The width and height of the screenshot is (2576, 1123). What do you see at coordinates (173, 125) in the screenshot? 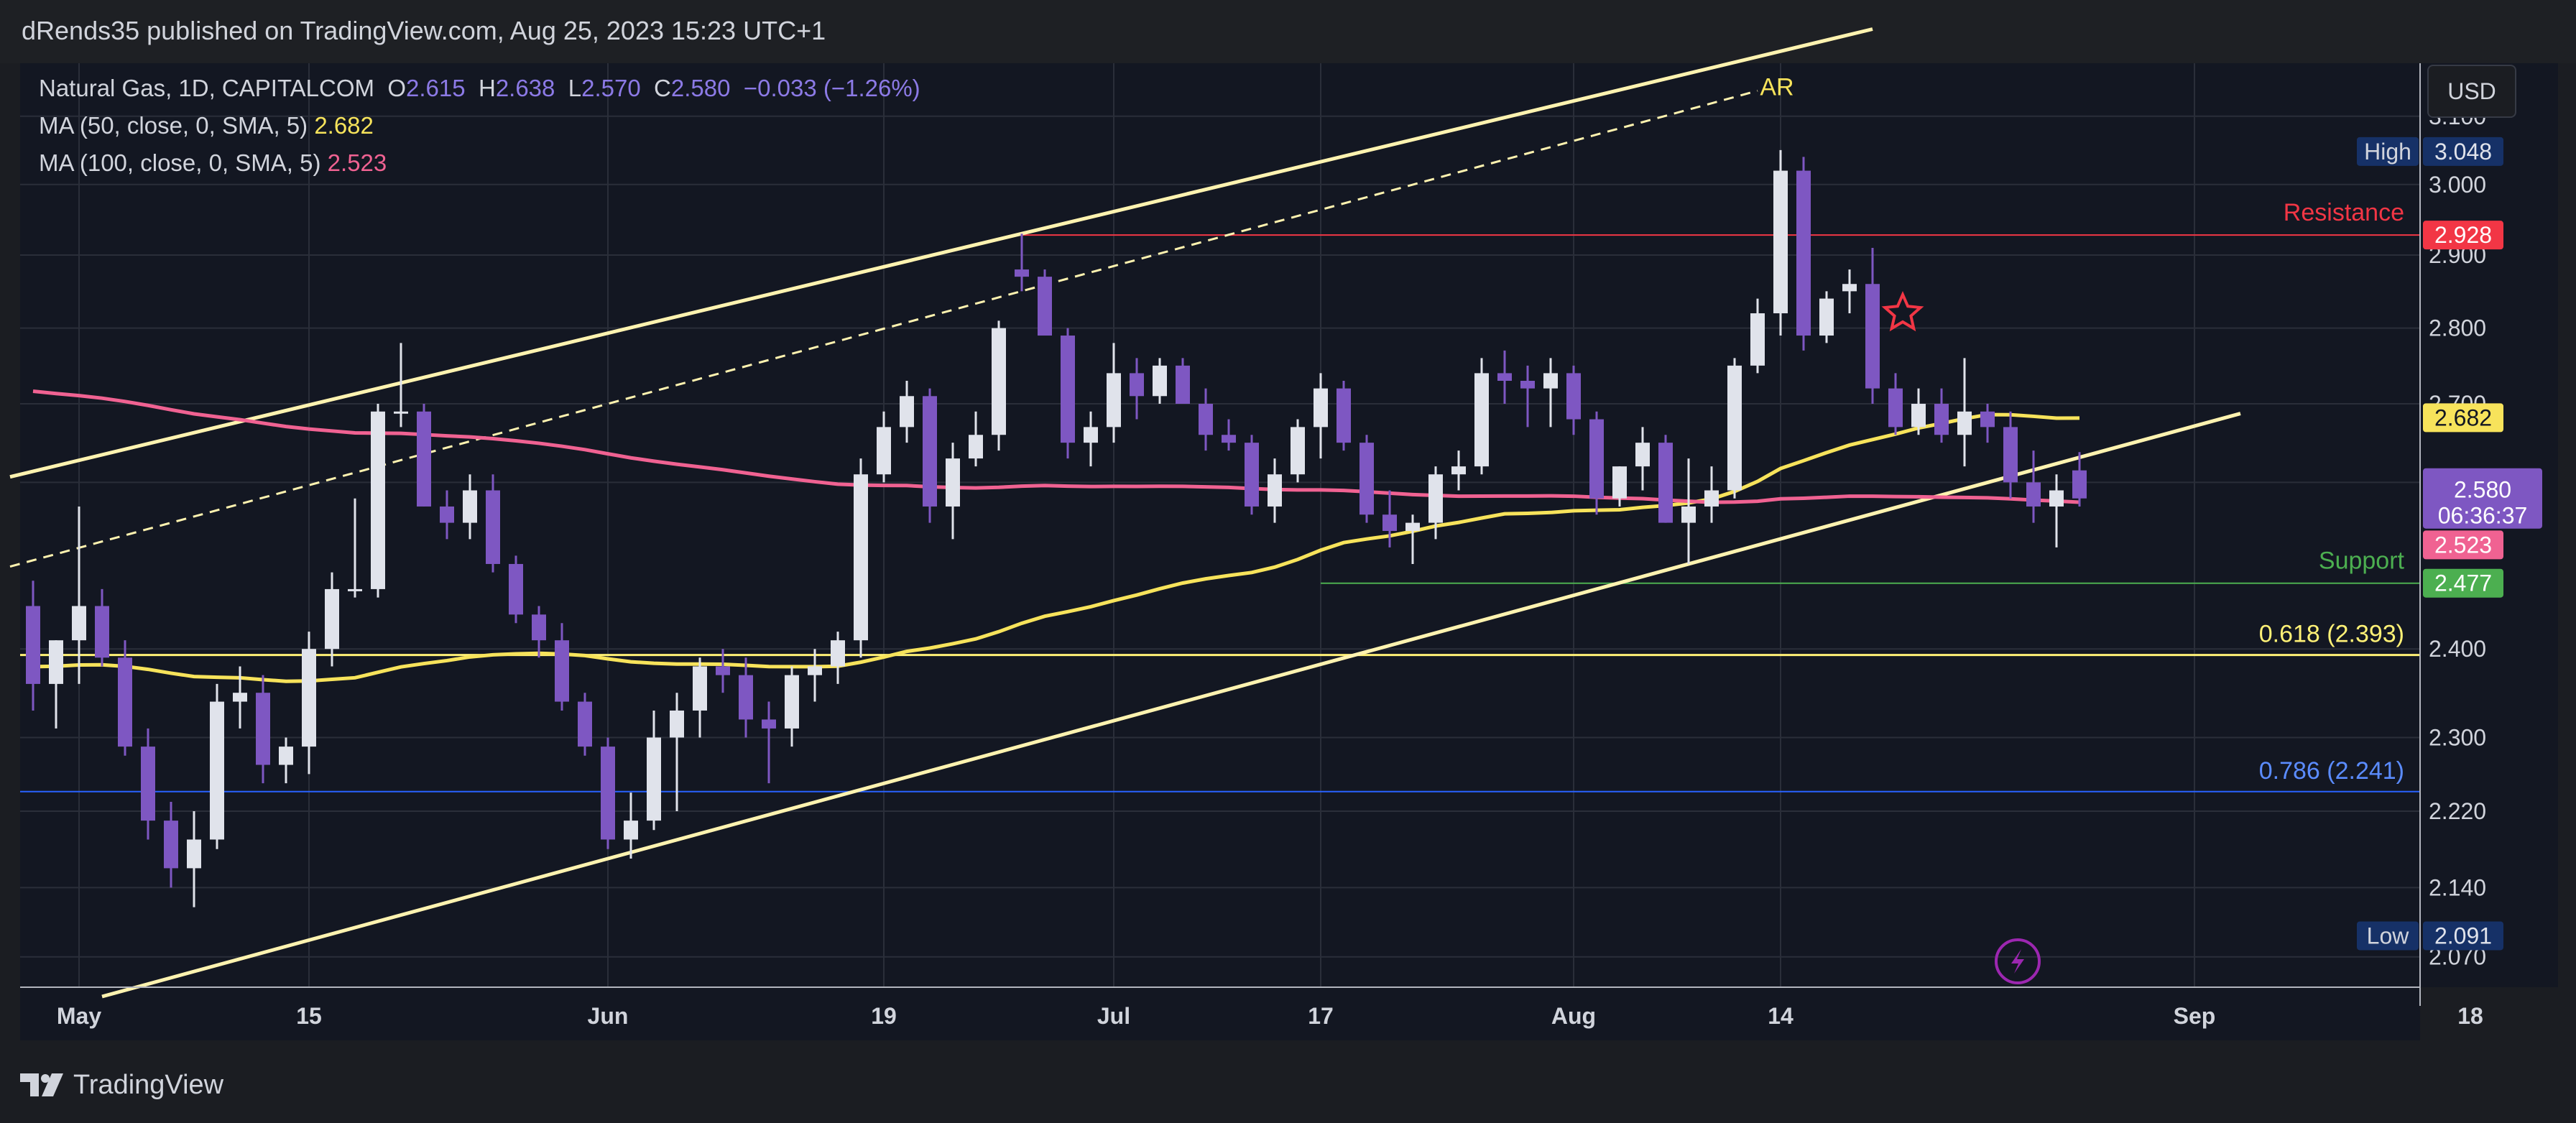
I see `legend-ma50-label: MA (50, close, 0, SMA, 5)` at bounding box center [173, 125].